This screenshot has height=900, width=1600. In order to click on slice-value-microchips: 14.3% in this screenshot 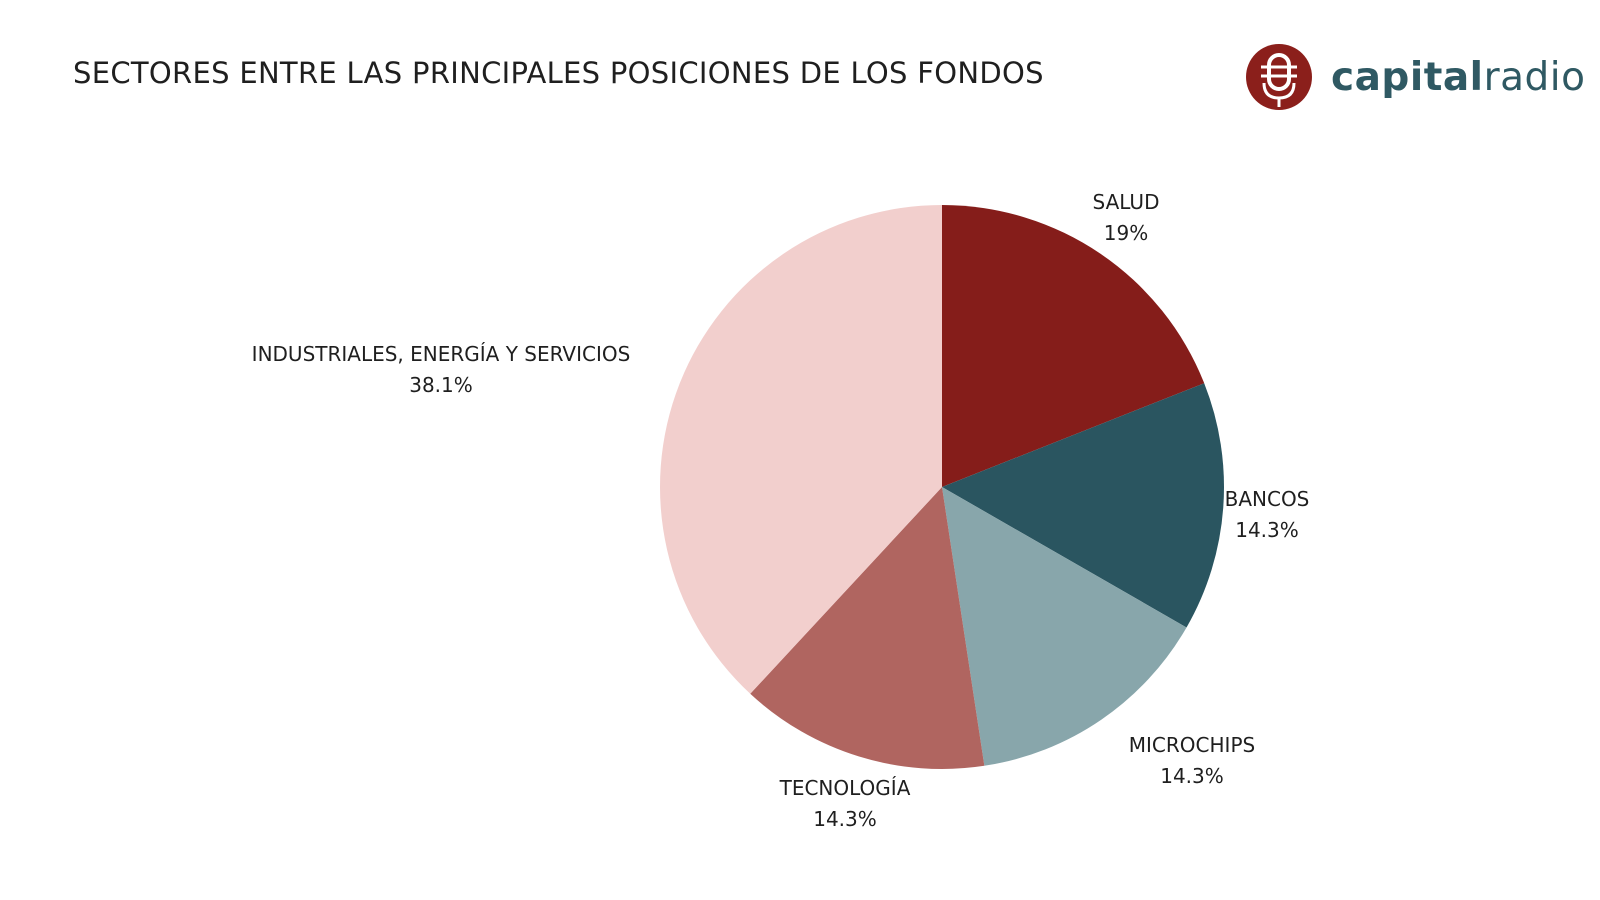, I will do `click(1192, 776)`.